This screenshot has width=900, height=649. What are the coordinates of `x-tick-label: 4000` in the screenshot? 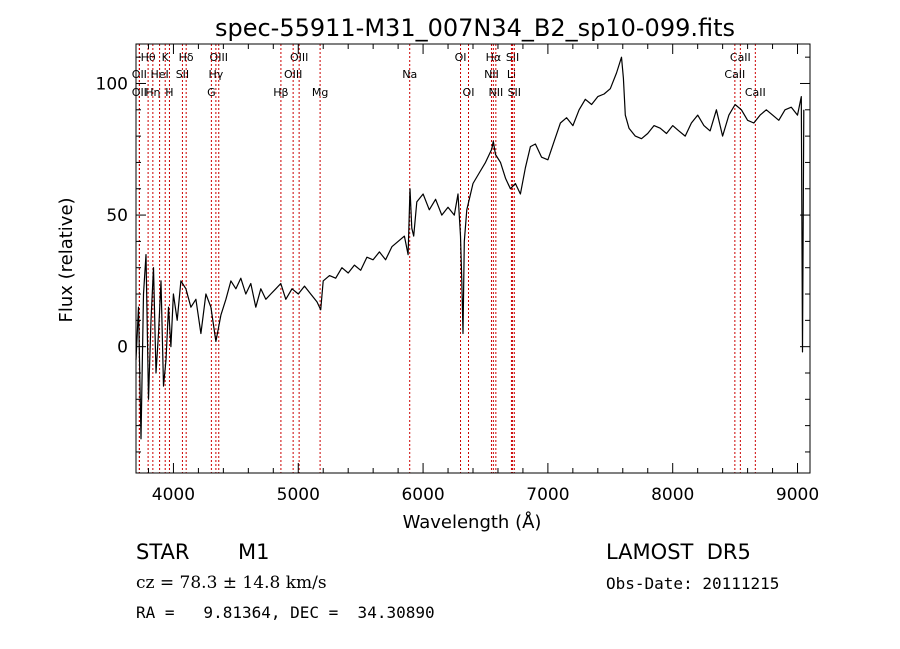 It's located at (173, 495).